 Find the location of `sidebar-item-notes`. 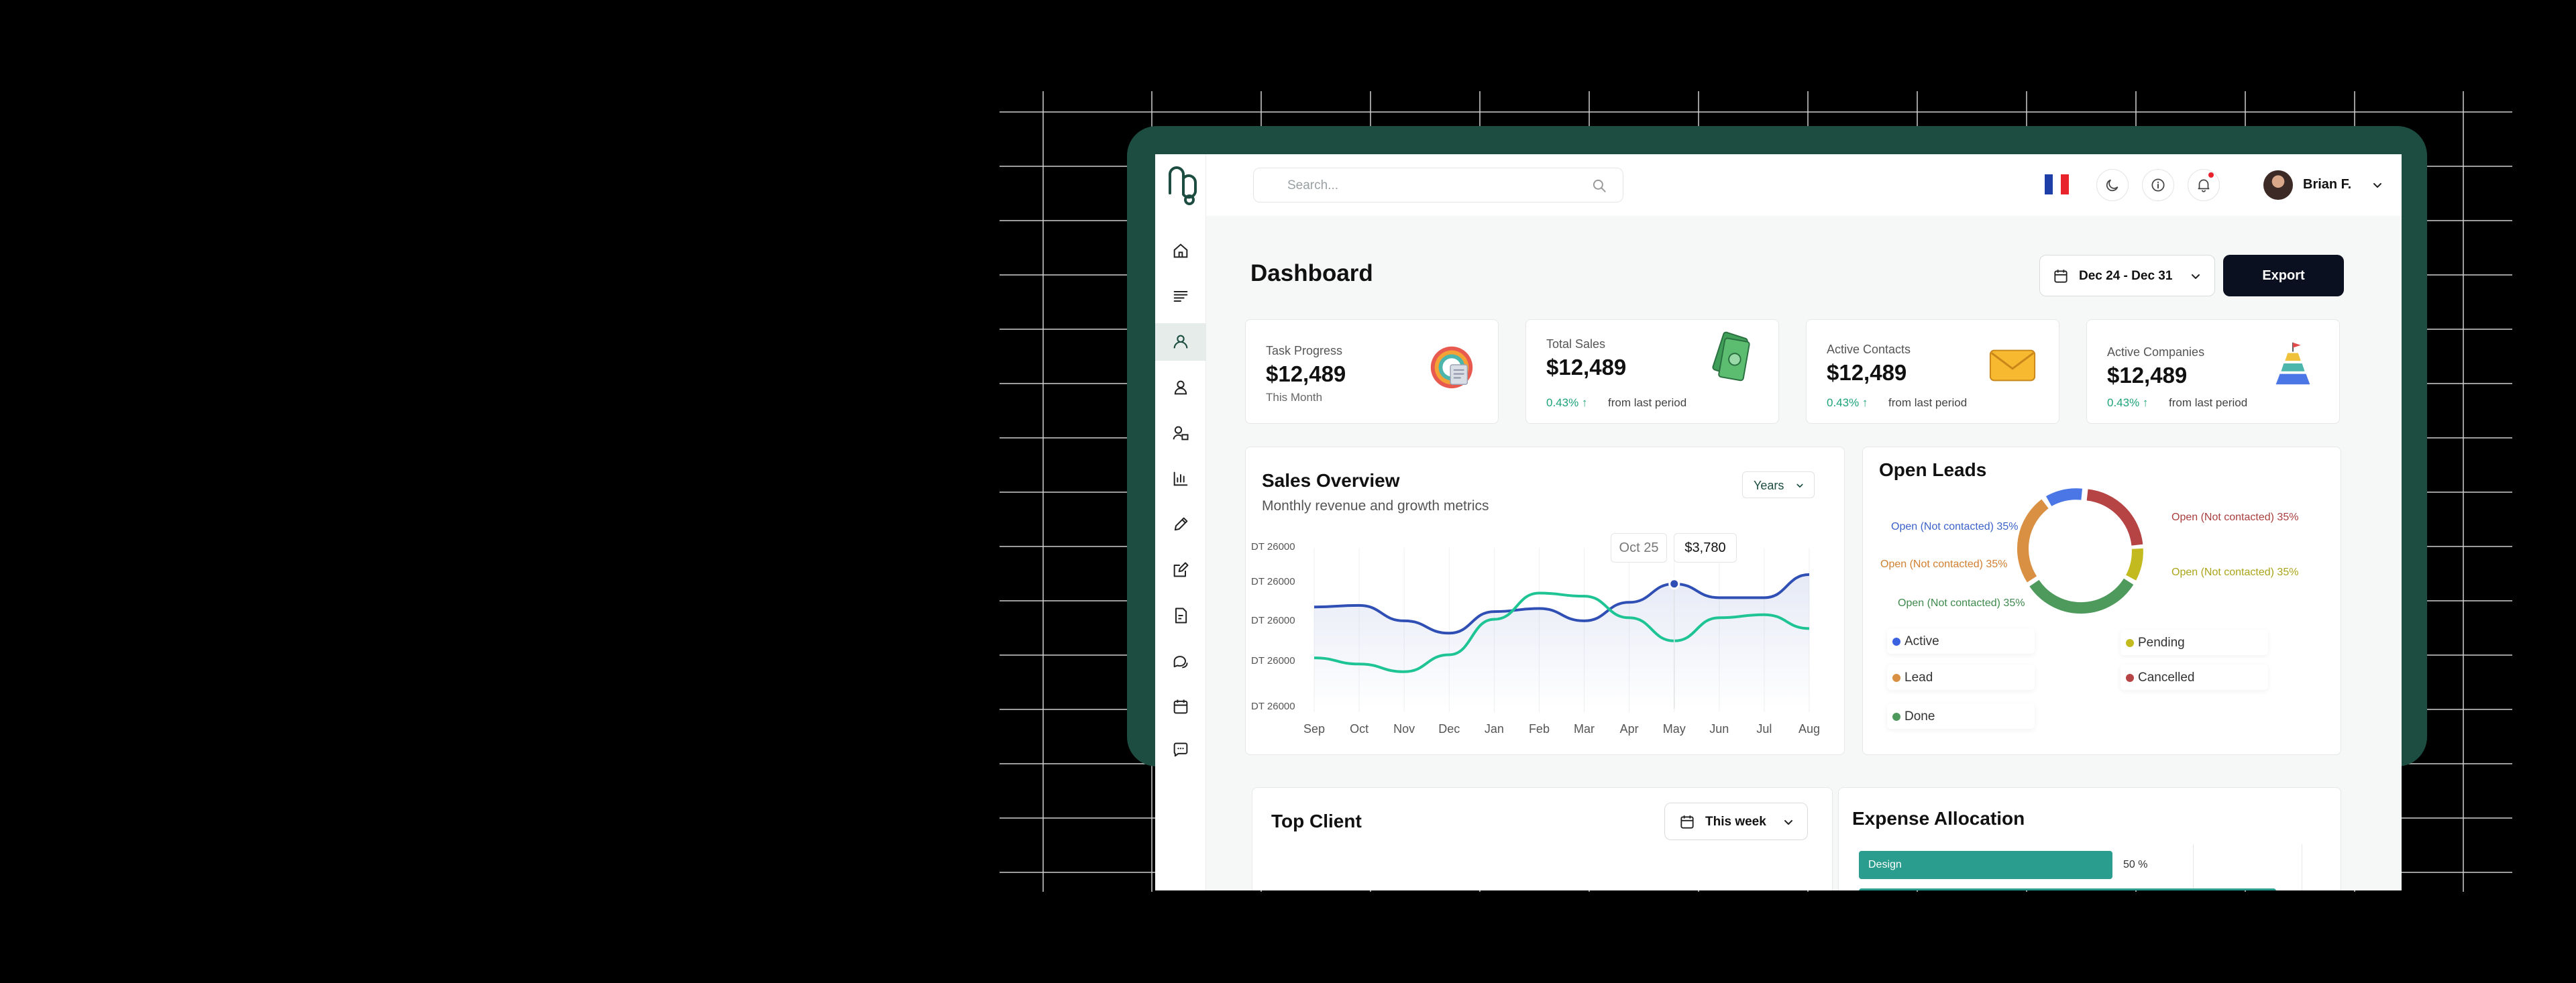

sidebar-item-notes is located at coordinates (1180, 570).